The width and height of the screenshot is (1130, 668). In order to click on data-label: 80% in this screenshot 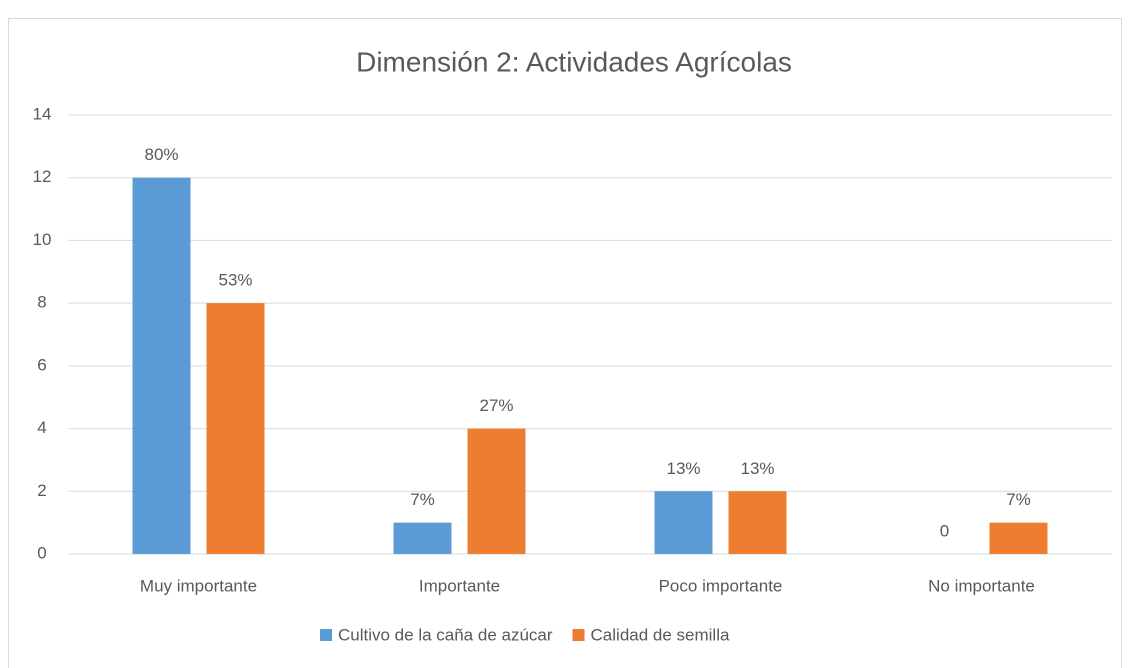, I will do `click(161, 154)`.